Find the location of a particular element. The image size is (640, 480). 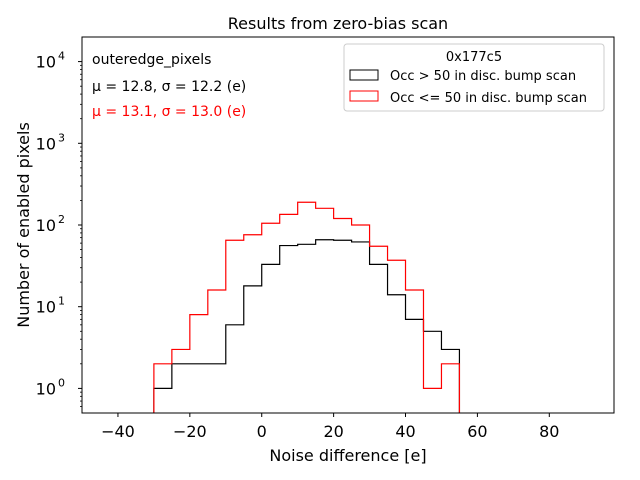

legend-title: 0x177c5 is located at coordinates (474, 57).